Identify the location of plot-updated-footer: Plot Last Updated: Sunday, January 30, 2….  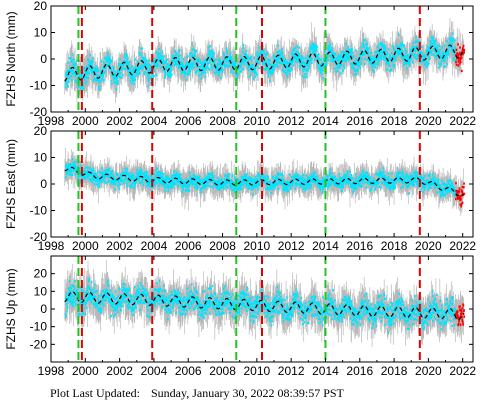
(201, 393).